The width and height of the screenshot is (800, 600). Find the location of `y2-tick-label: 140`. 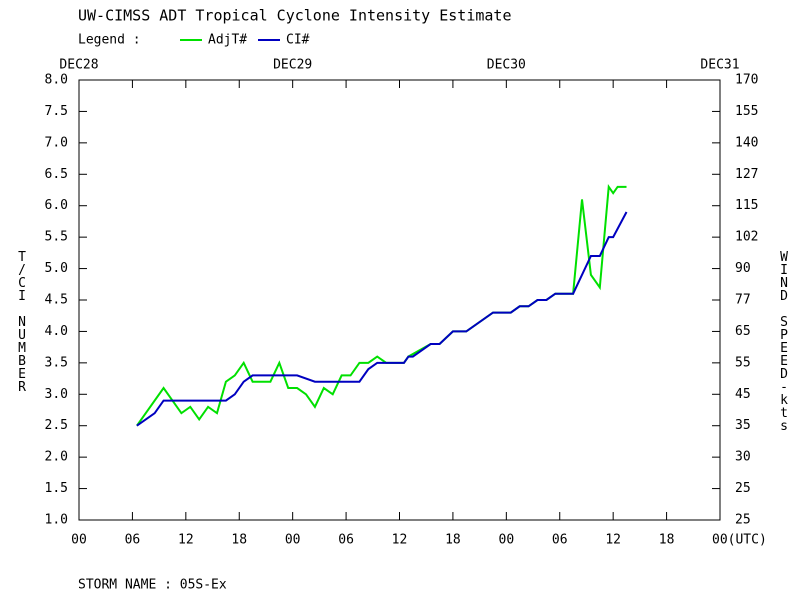

y2-tick-label: 140 is located at coordinates (746, 142).